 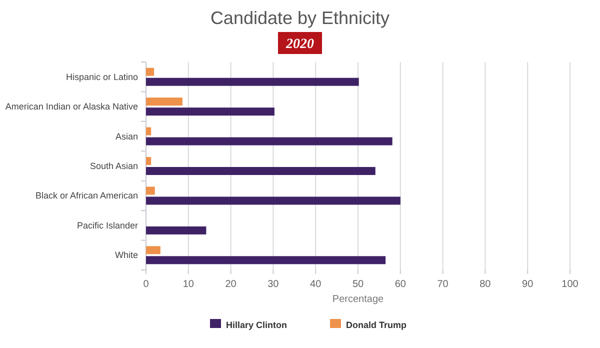 I want to click on x-tick-label: 100, so click(x=570, y=284).